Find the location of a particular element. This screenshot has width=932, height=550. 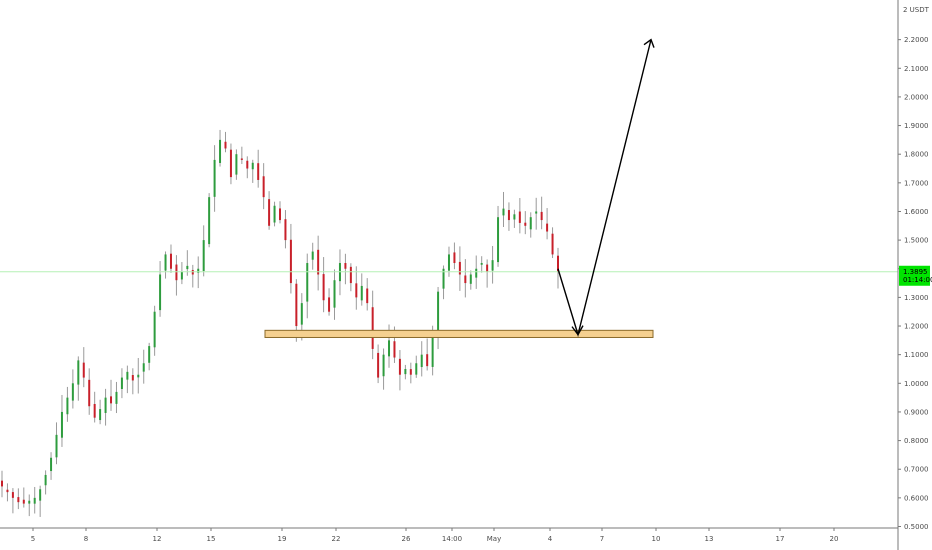

price-unit-label: 2 USDT is located at coordinates (916, 10).